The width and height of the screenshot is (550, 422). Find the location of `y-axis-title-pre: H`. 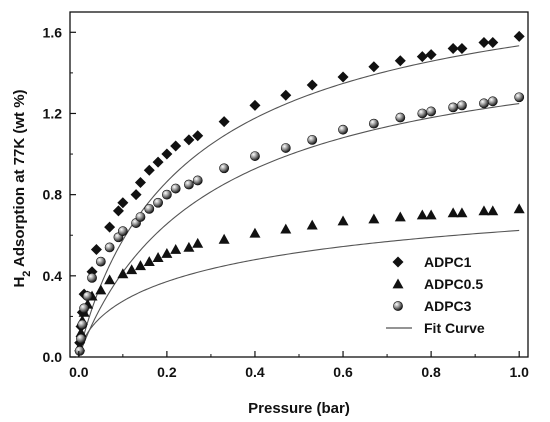

y-axis-title-pre: H is located at coordinates (19, 282).